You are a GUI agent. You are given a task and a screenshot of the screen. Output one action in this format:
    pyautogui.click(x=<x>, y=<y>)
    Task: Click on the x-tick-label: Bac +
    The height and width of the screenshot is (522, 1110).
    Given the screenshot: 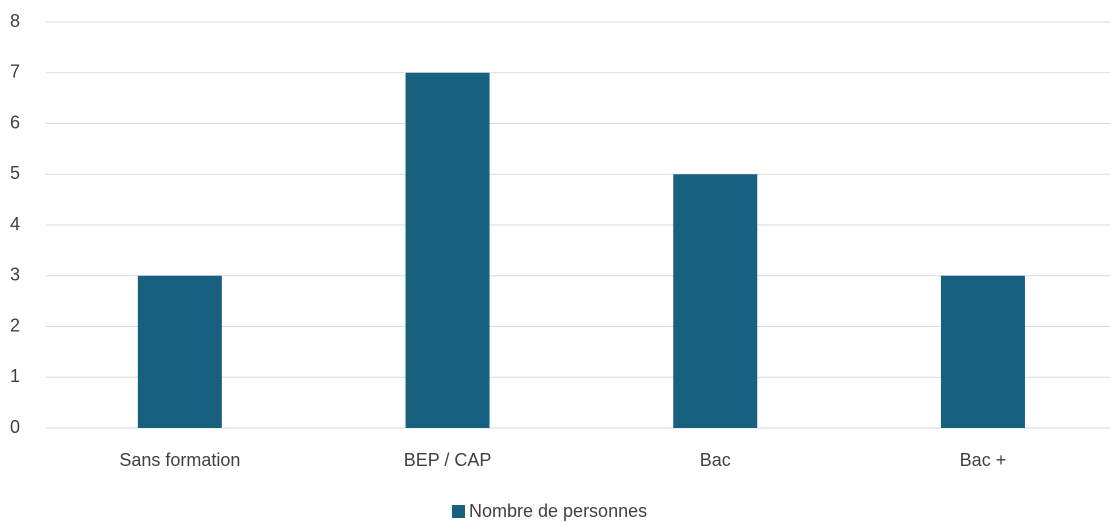 What is the action you would take?
    pyautogui.click(x=983, y=460)
    